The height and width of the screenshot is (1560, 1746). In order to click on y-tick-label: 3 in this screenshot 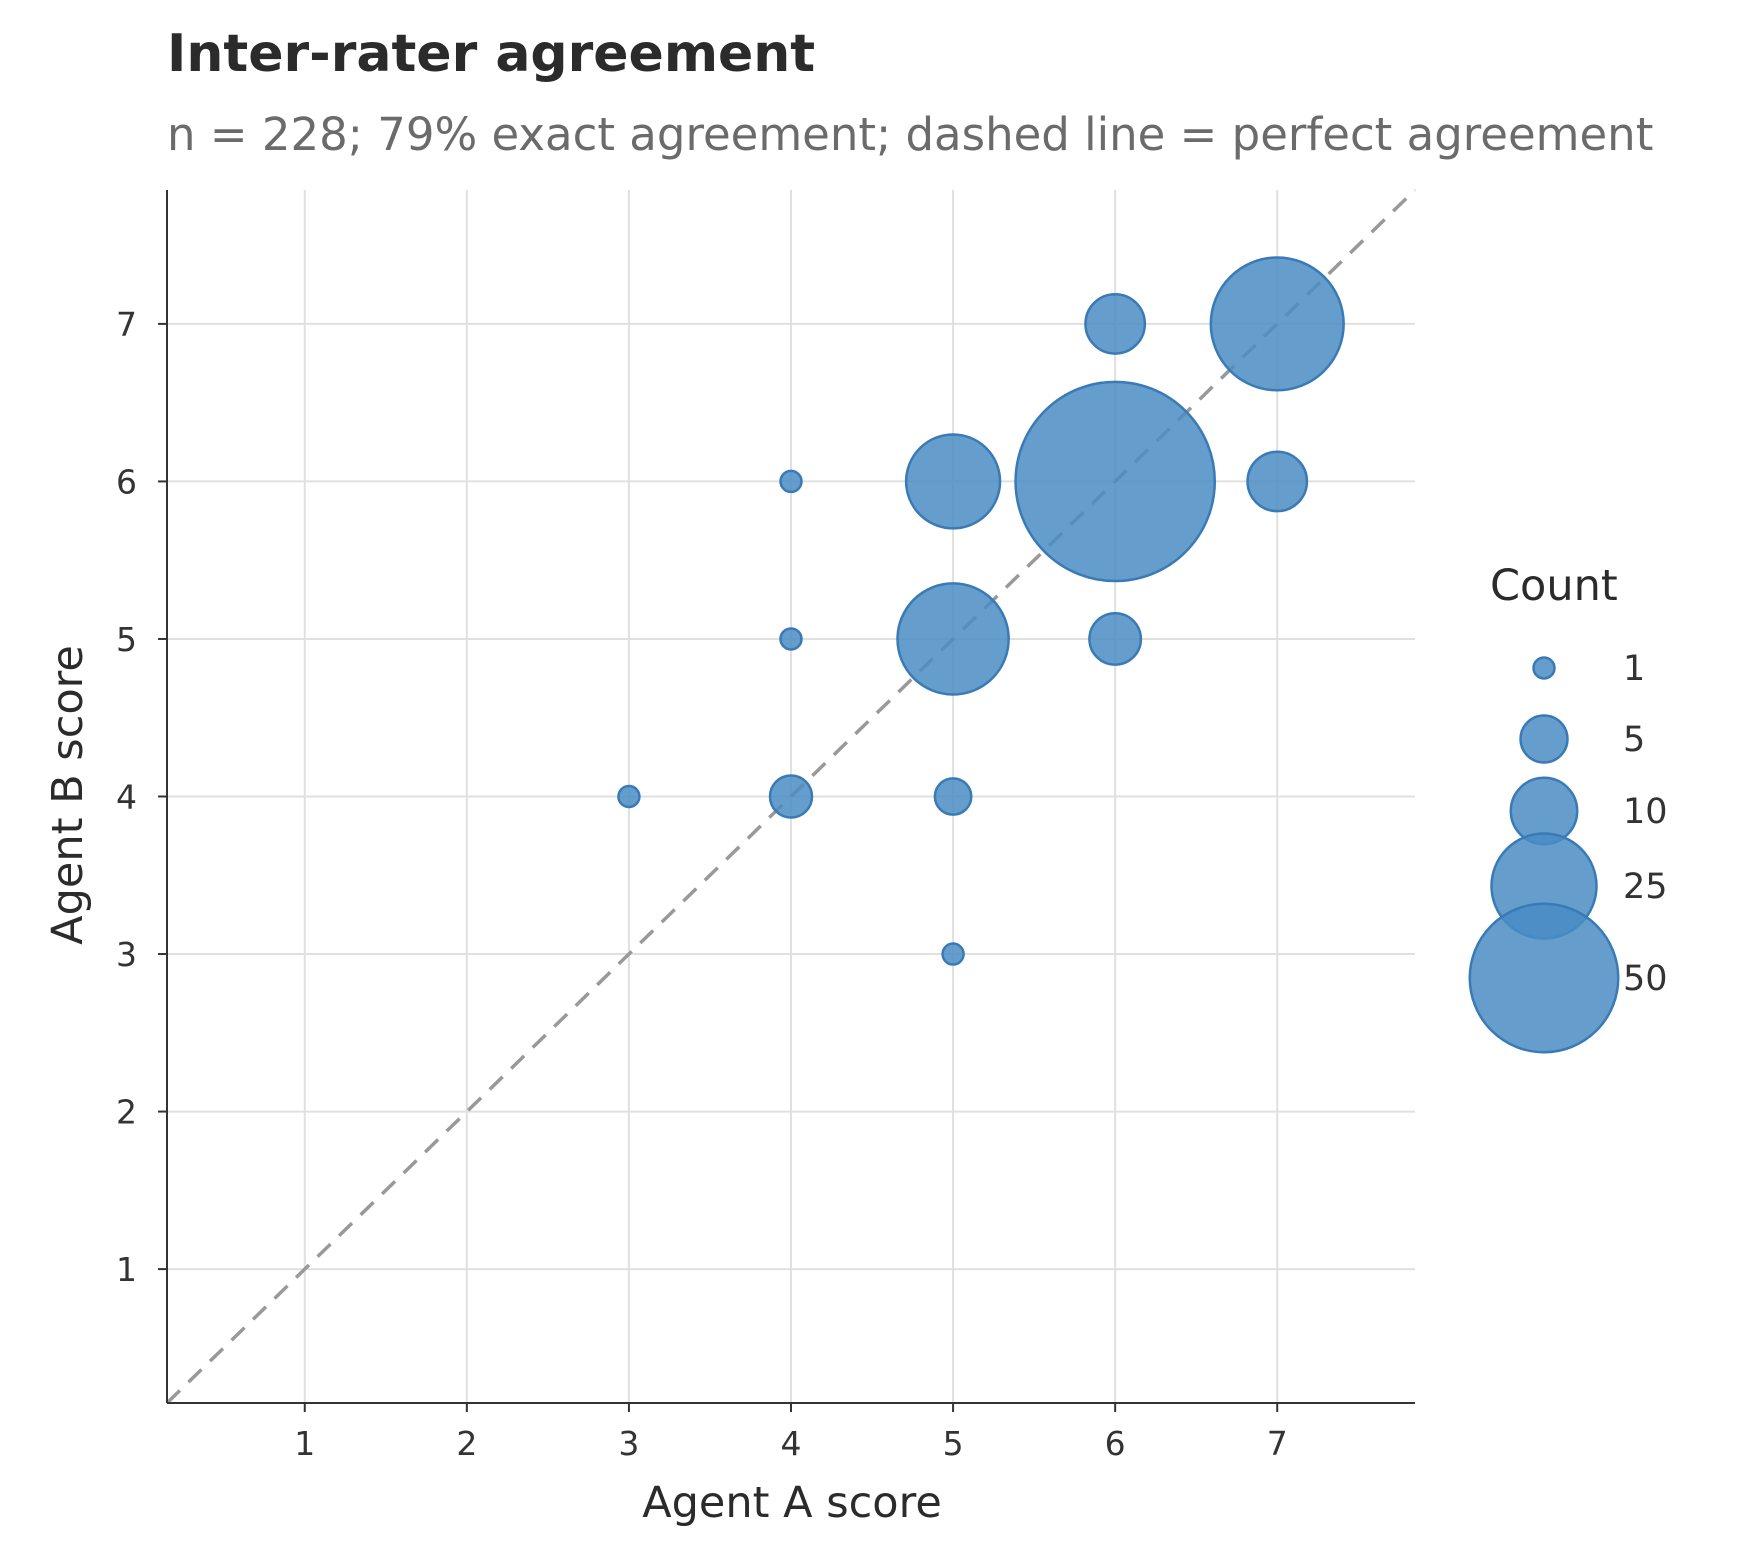, I will do `click(126, 954)`.